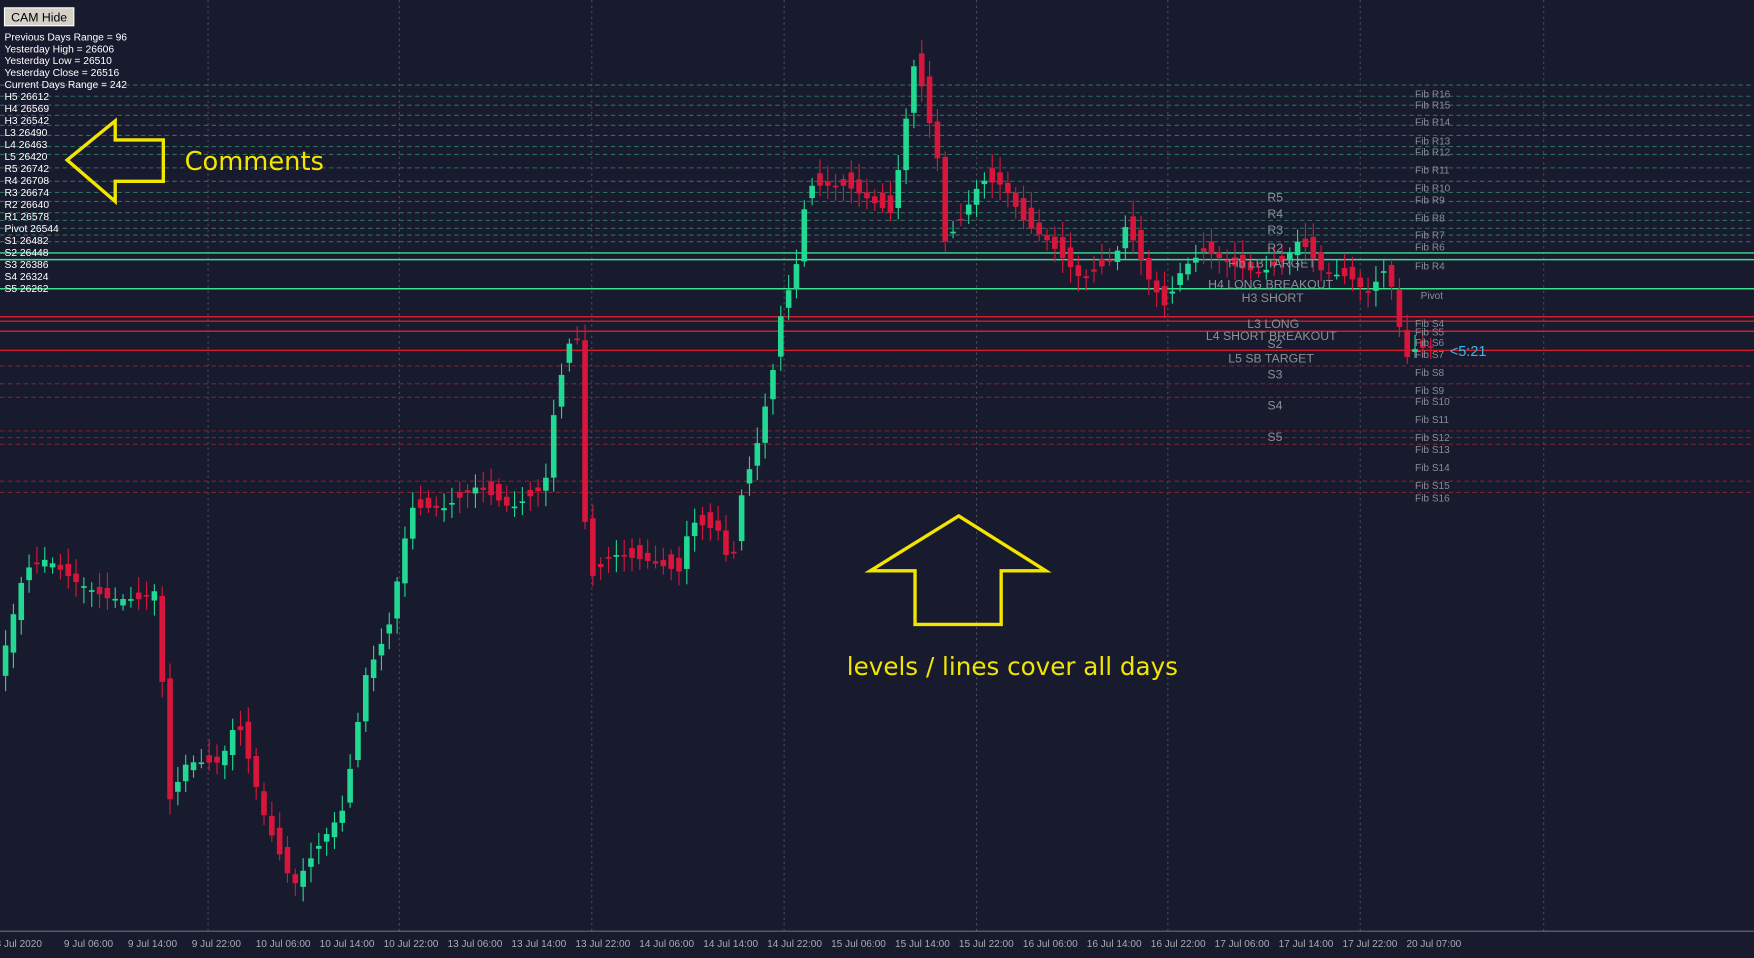 The image size is (1754, 958). I want to click on fib-label: Fib S14, so click(1432, 468).